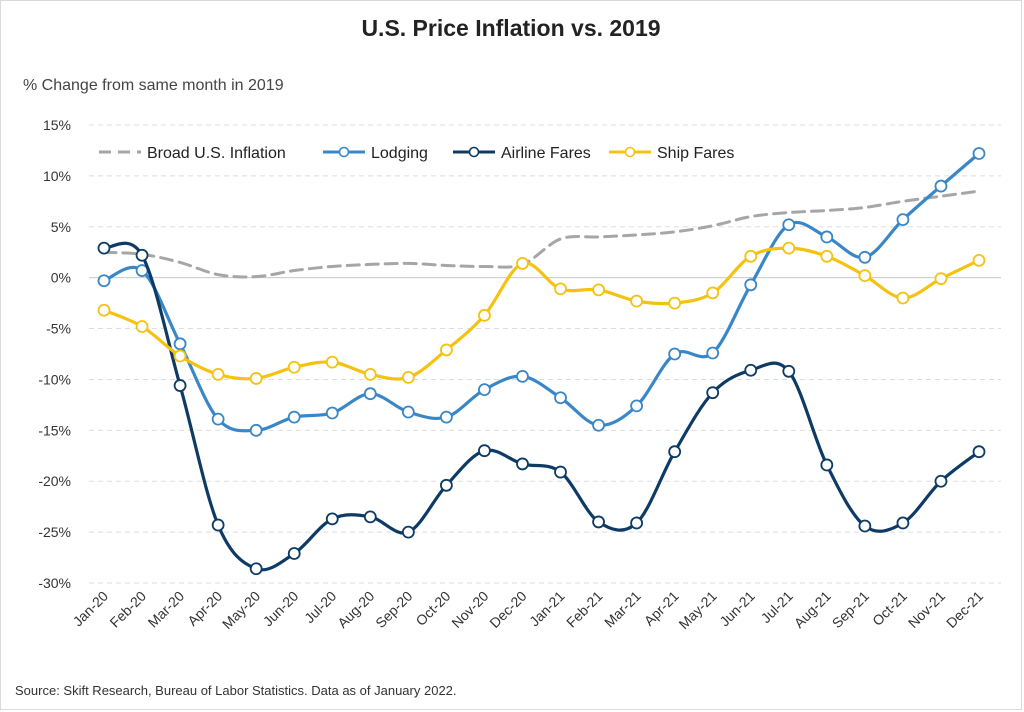  What do you see at coordinates (216, 153) in the screenshot?
I see `legend-label-broad-u-s-inflation: Broad U.S. Inflation` at bounding box center [216, 153].